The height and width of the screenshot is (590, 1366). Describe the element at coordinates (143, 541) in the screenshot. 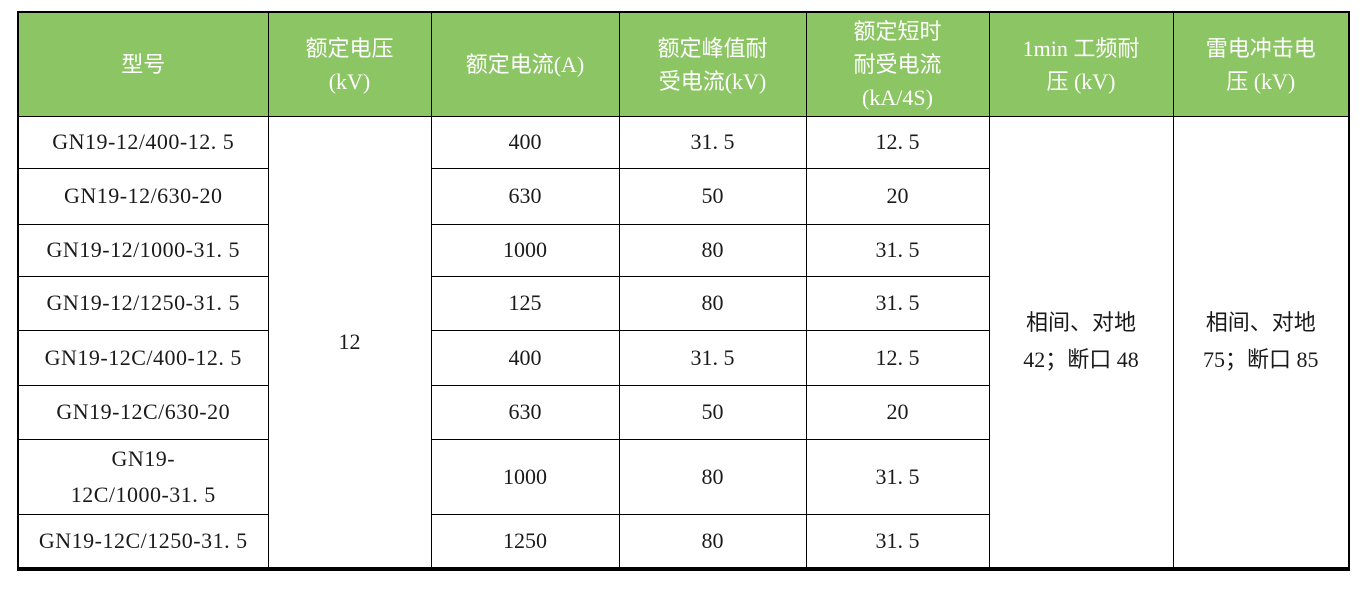

I see `model-cell: GN19-12C/1250-31. 5` at that location.